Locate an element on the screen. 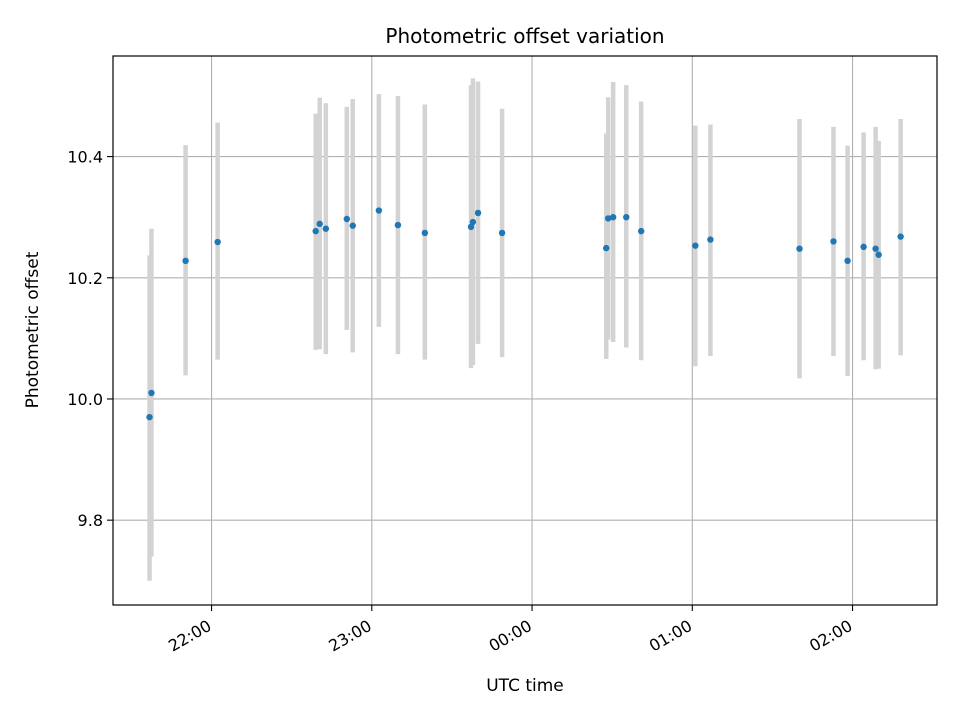 The height and width of the screenshot is (720, 960). y-axis-label: Photometric offset is located at coordinates (33, 329).